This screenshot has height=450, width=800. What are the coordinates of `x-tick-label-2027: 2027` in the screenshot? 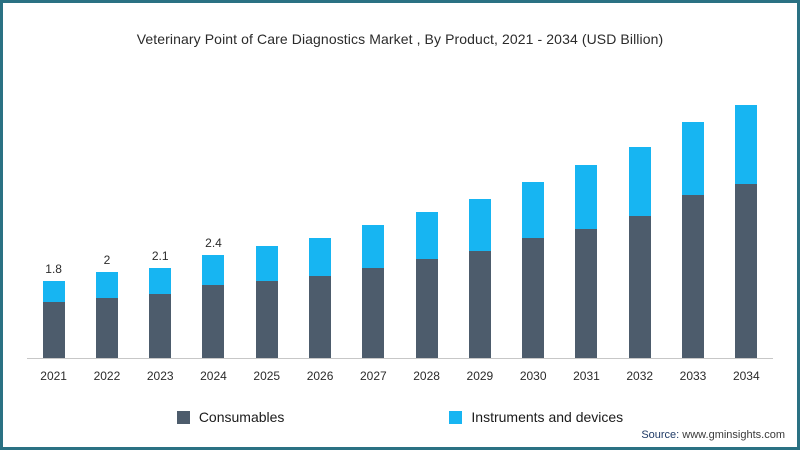 It's located at (373, 376).